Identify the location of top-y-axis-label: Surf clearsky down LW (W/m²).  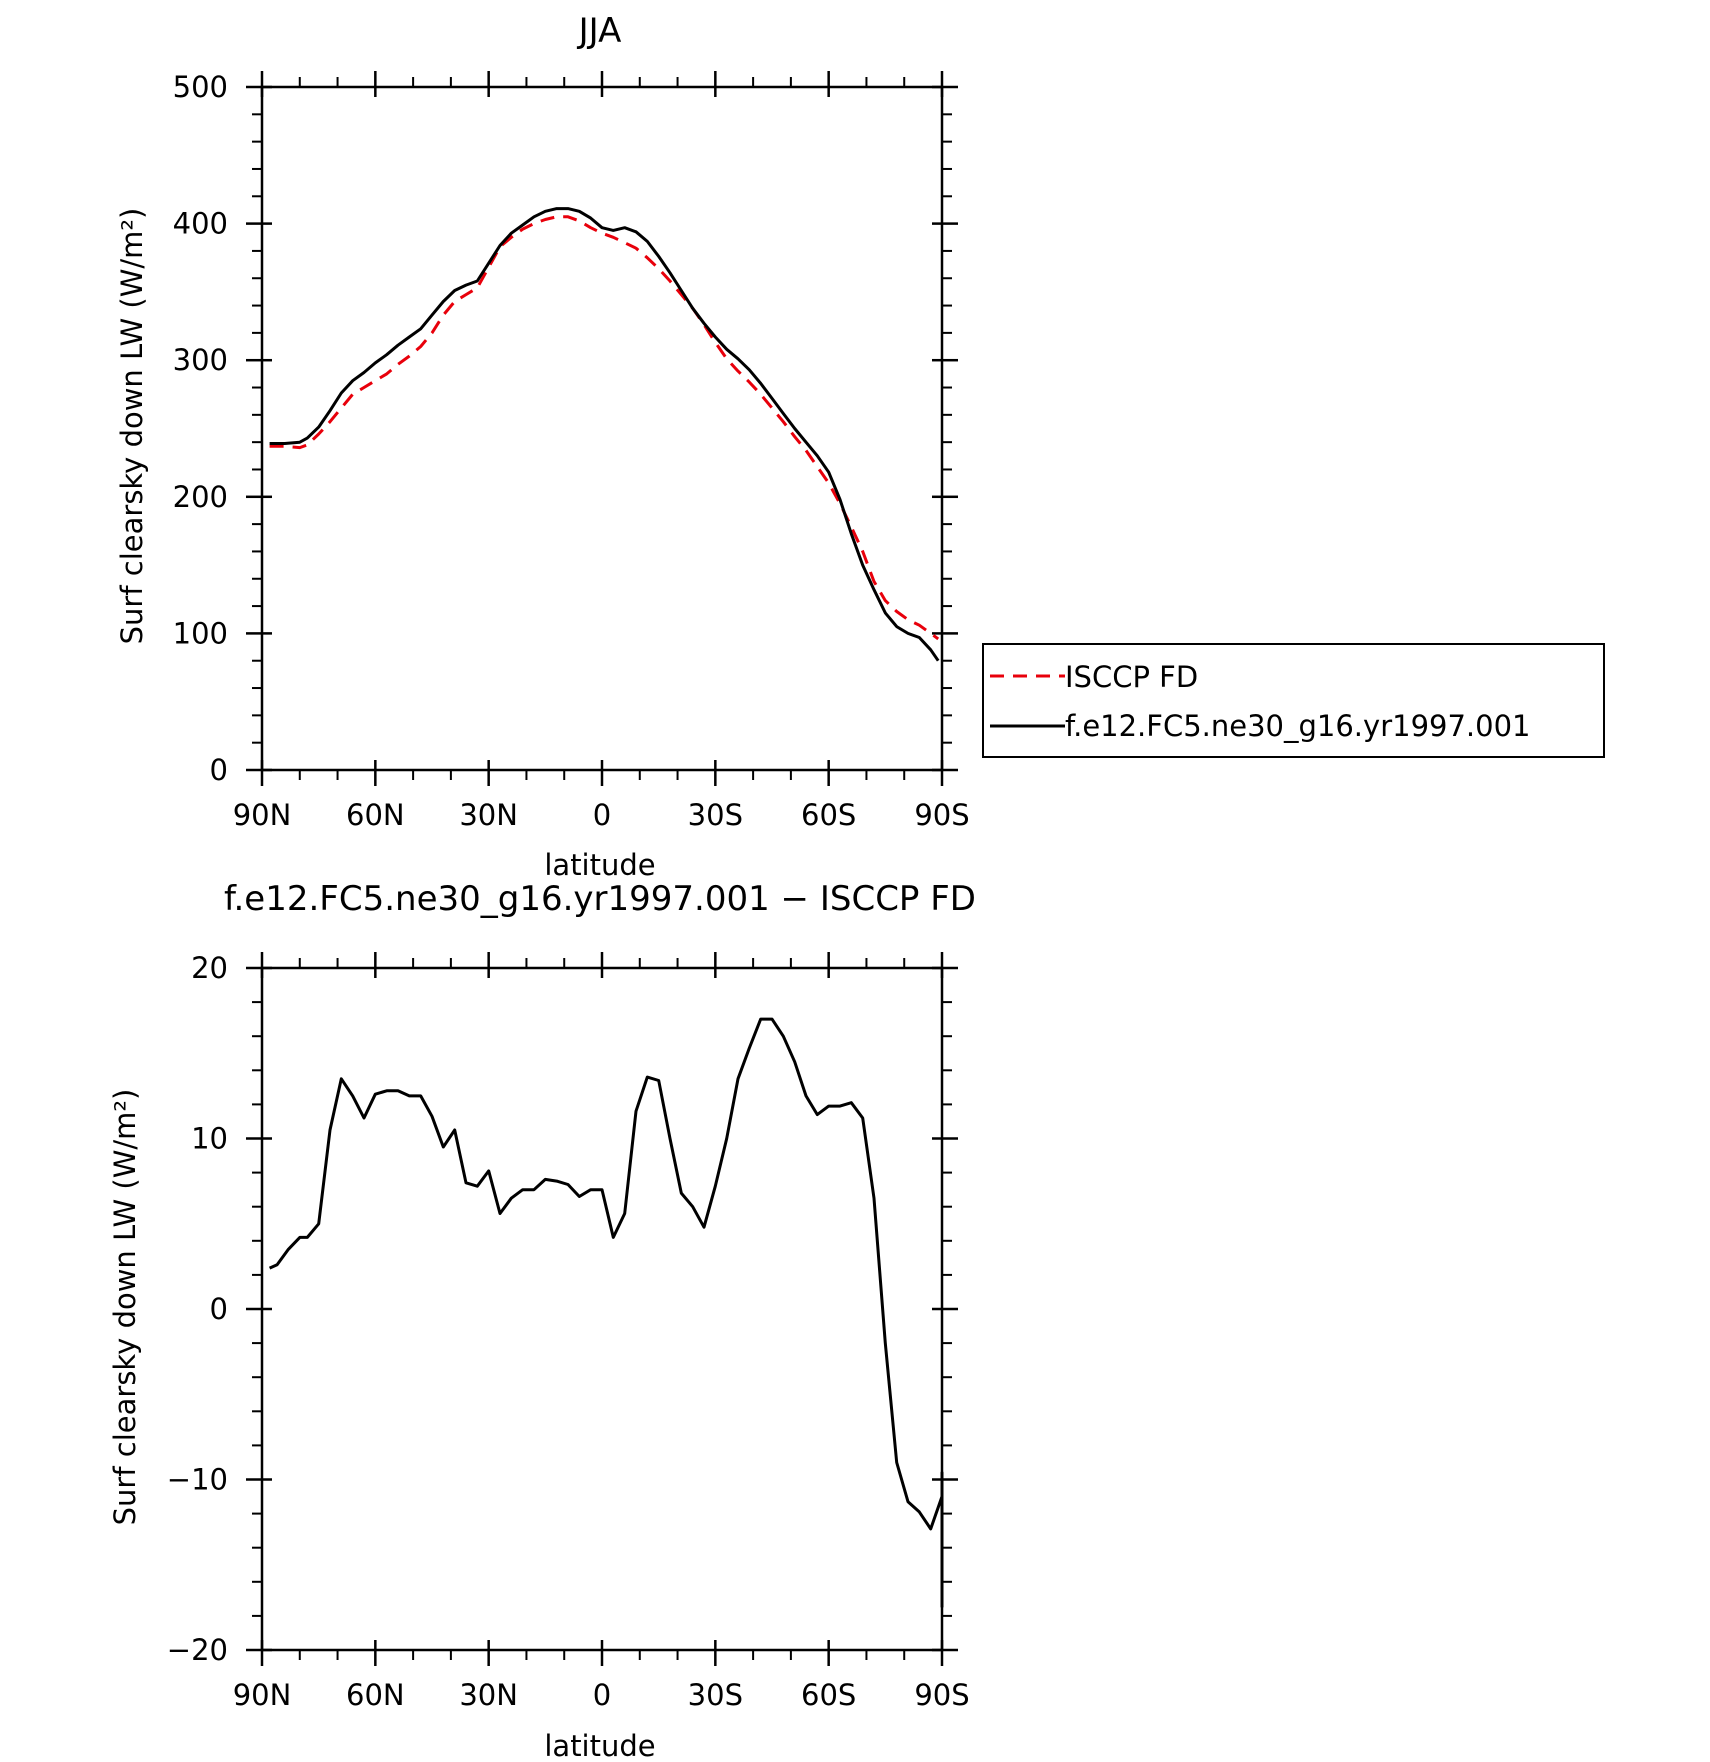
(132, 426).